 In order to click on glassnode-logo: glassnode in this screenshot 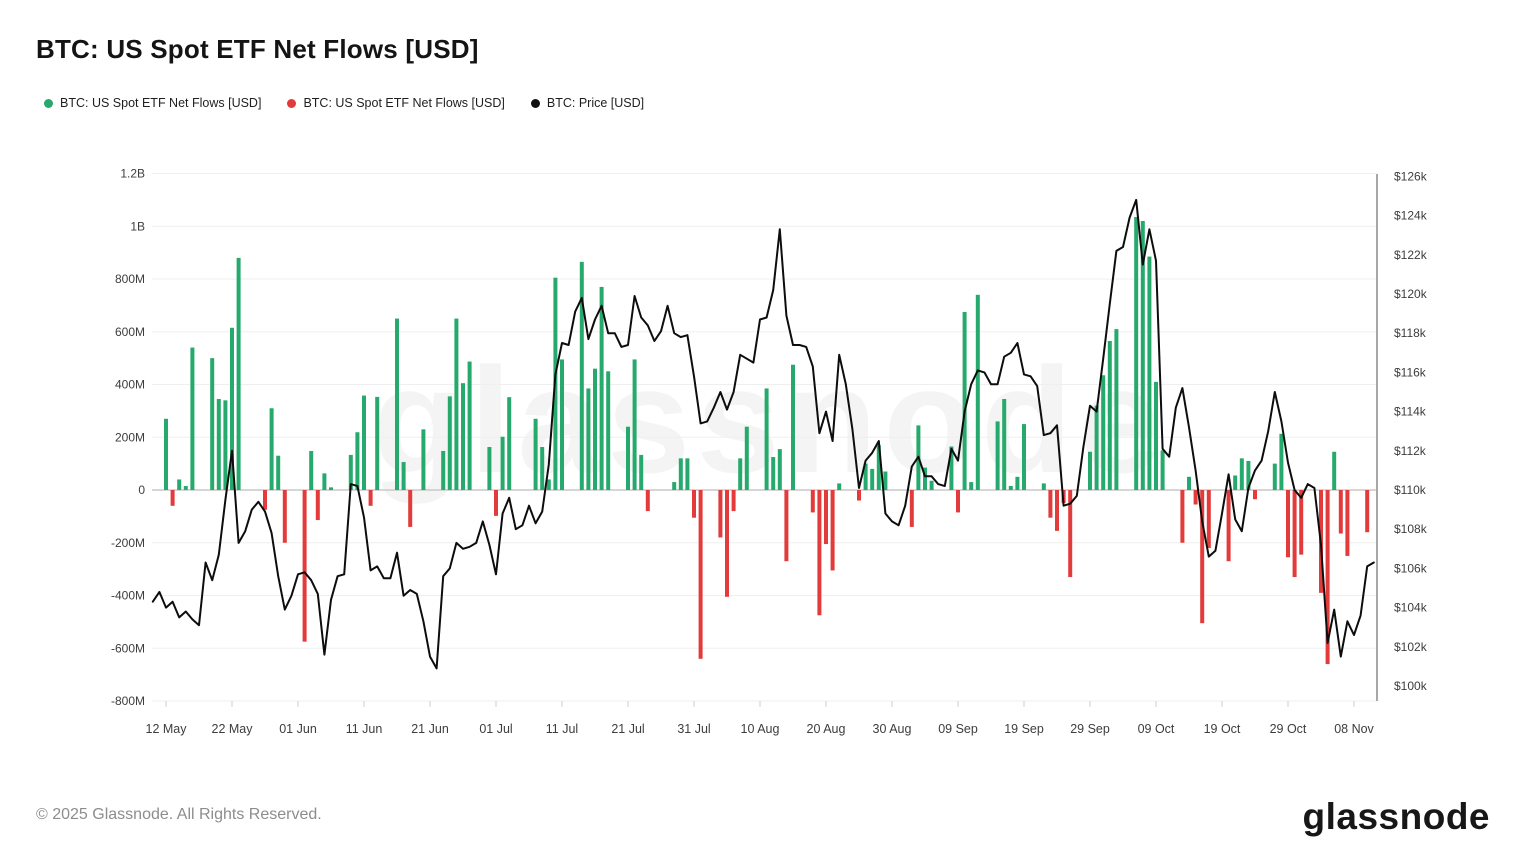, I will do `click(1396, 816)`.